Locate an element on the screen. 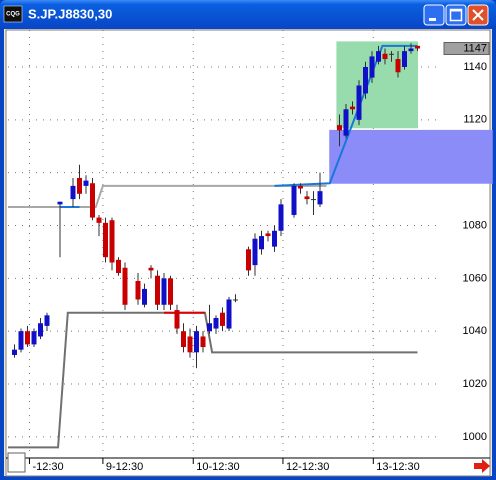 The height and width of the screenshot is (480, 496). y-tick-label: 1020 is located at coordinates (475, 384).